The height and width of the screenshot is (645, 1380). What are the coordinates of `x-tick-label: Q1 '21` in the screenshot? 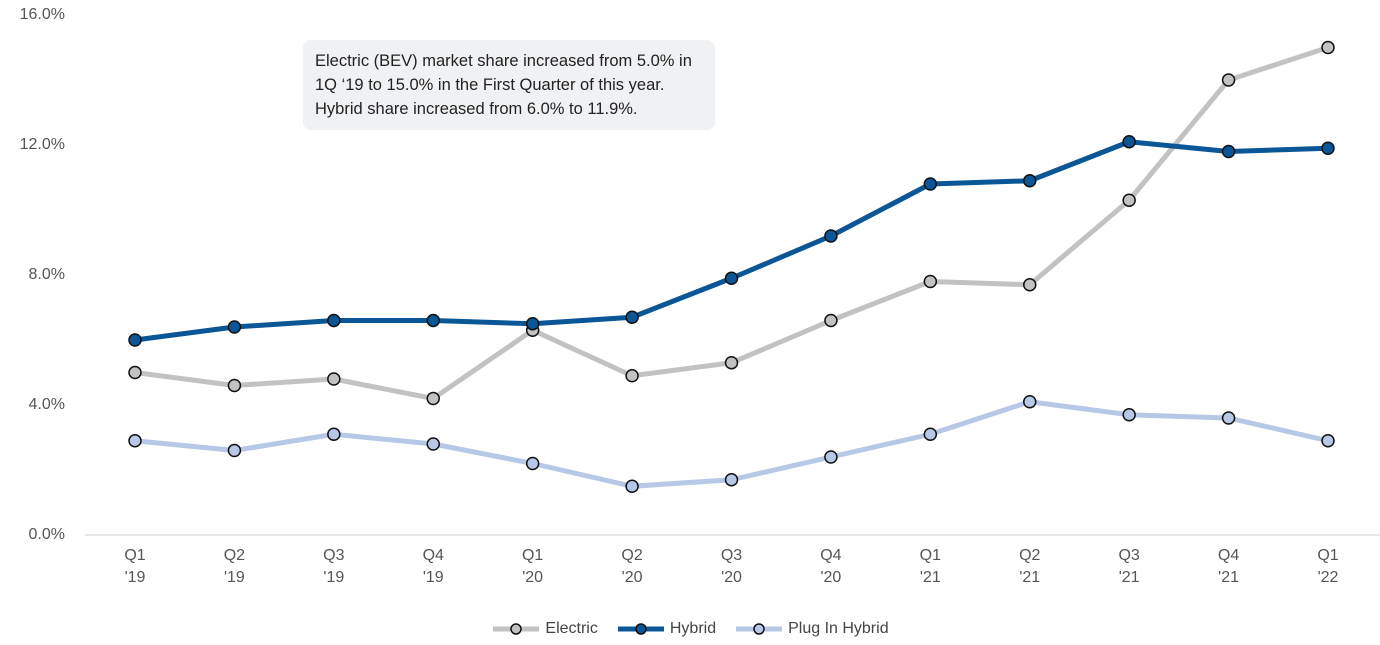 It's located at (930, 566).